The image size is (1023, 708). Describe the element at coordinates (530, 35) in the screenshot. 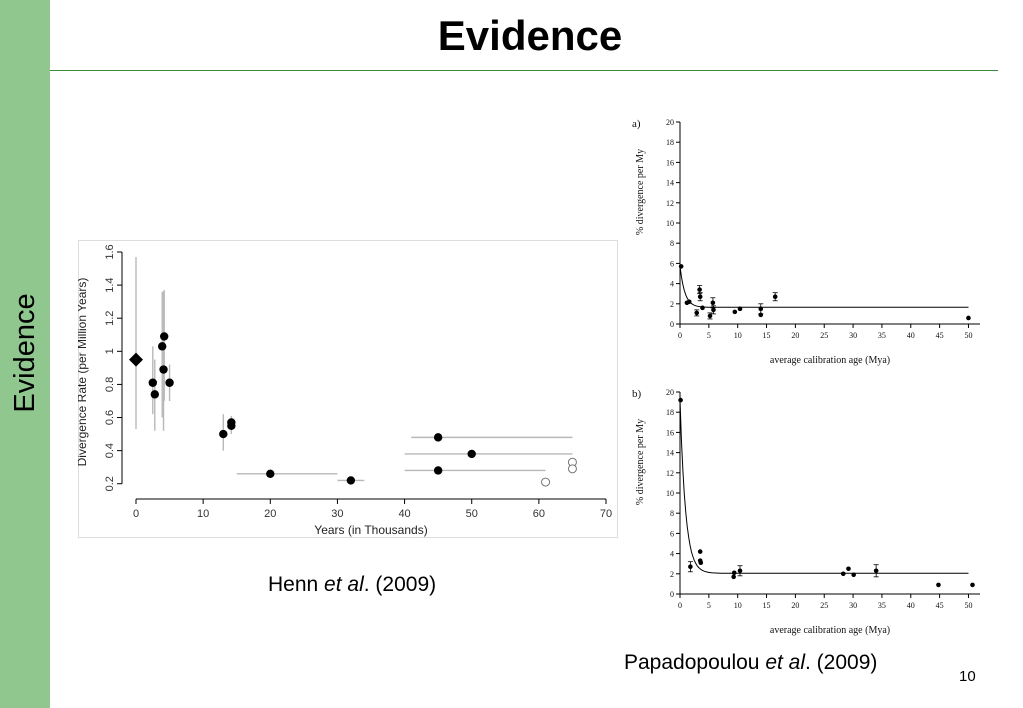

I see `slide-title: Evidence` at that location.